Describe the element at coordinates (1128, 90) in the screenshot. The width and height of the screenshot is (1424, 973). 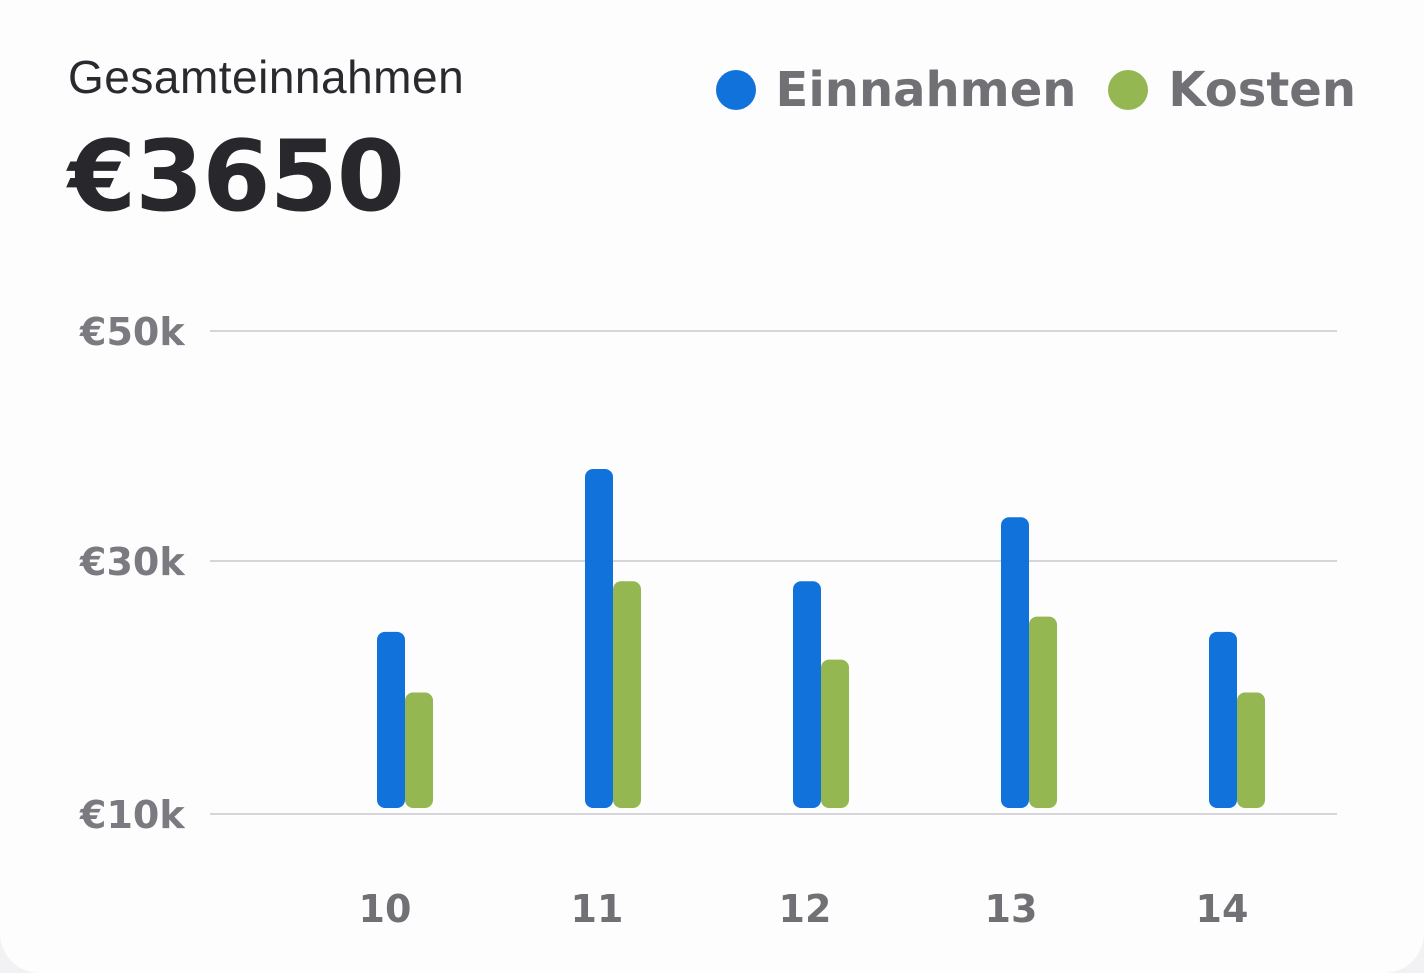
I see `legend-dot-kosten` at that location.